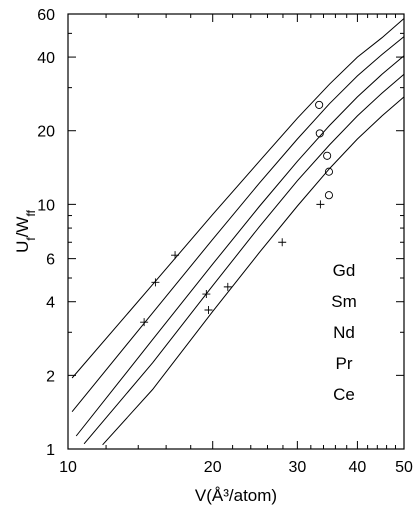  Describe the element at coordinates (213, 467) in the screenshot. I see `x-tick-label-20: 20` at that location.